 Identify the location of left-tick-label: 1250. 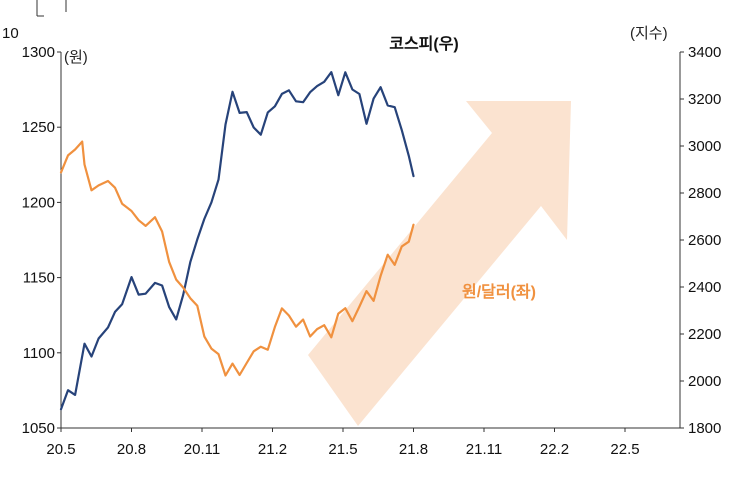
(38, 127).